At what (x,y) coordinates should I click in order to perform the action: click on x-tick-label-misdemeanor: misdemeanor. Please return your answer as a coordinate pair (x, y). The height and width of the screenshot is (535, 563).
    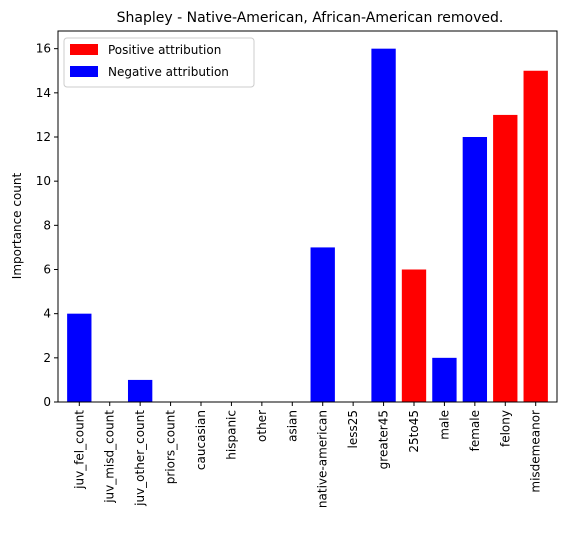
    Looking at the image, I should click on (536, 451).